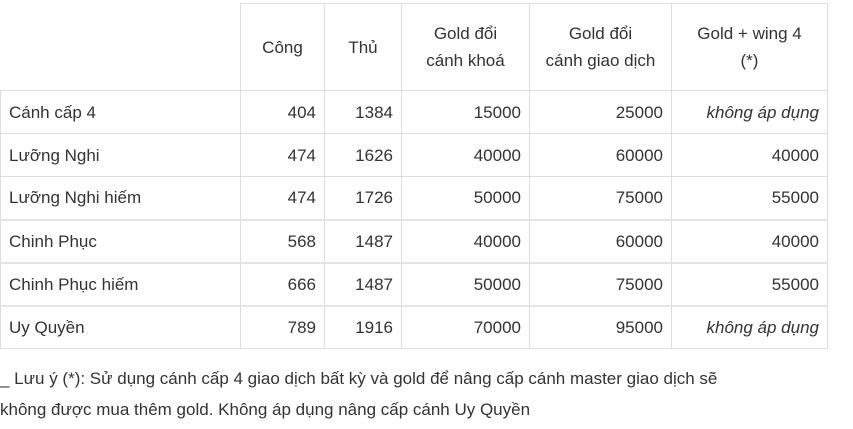  Describe the element at coordinates (749, 33) in the screenshot. I see `column-header-gold-wing4-line1: Gold + wing 4` at that location.